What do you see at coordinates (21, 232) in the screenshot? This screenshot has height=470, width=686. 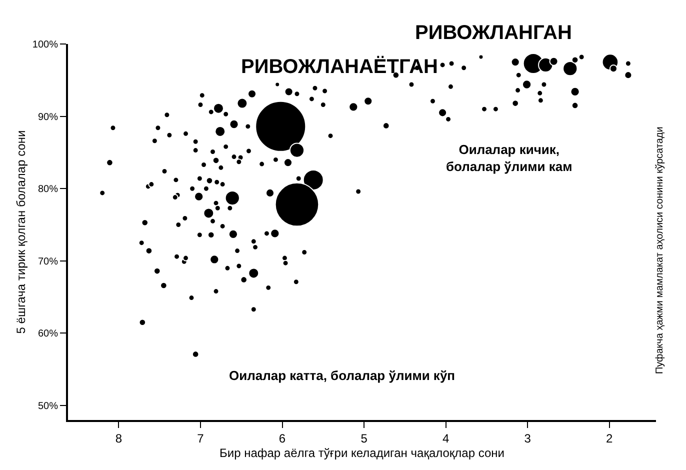 I see `y-axis-title: 5 ёшгача тирик қолган болалар сони` at bounding box center [21, 232].